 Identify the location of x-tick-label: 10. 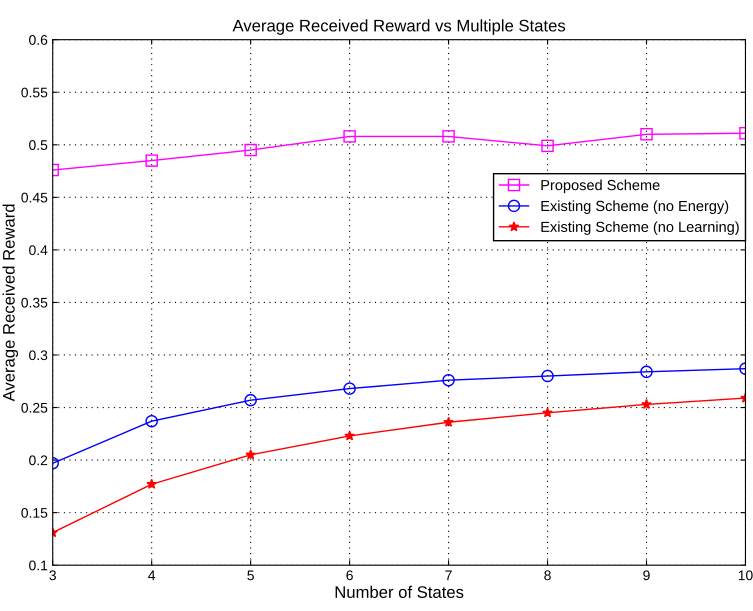
(745, 575).